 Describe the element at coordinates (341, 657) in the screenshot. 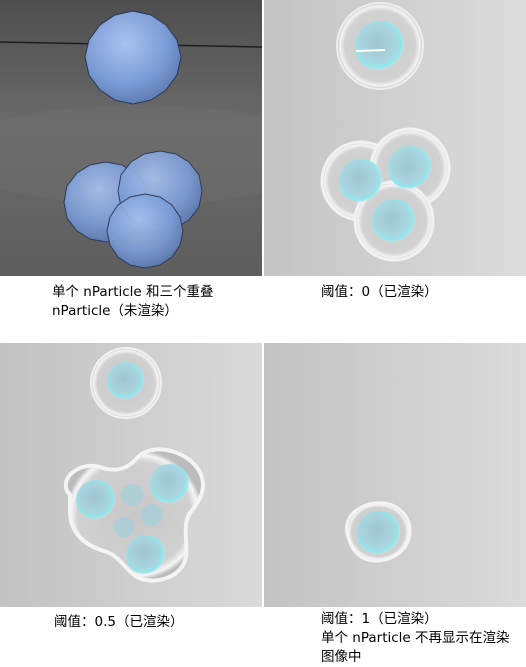

I see `caption-line: 图像中` at that location.